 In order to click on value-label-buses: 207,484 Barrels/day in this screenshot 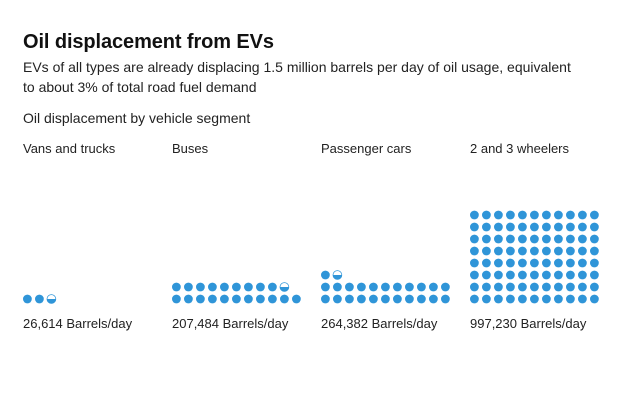, I will do `click(230, 323)`.